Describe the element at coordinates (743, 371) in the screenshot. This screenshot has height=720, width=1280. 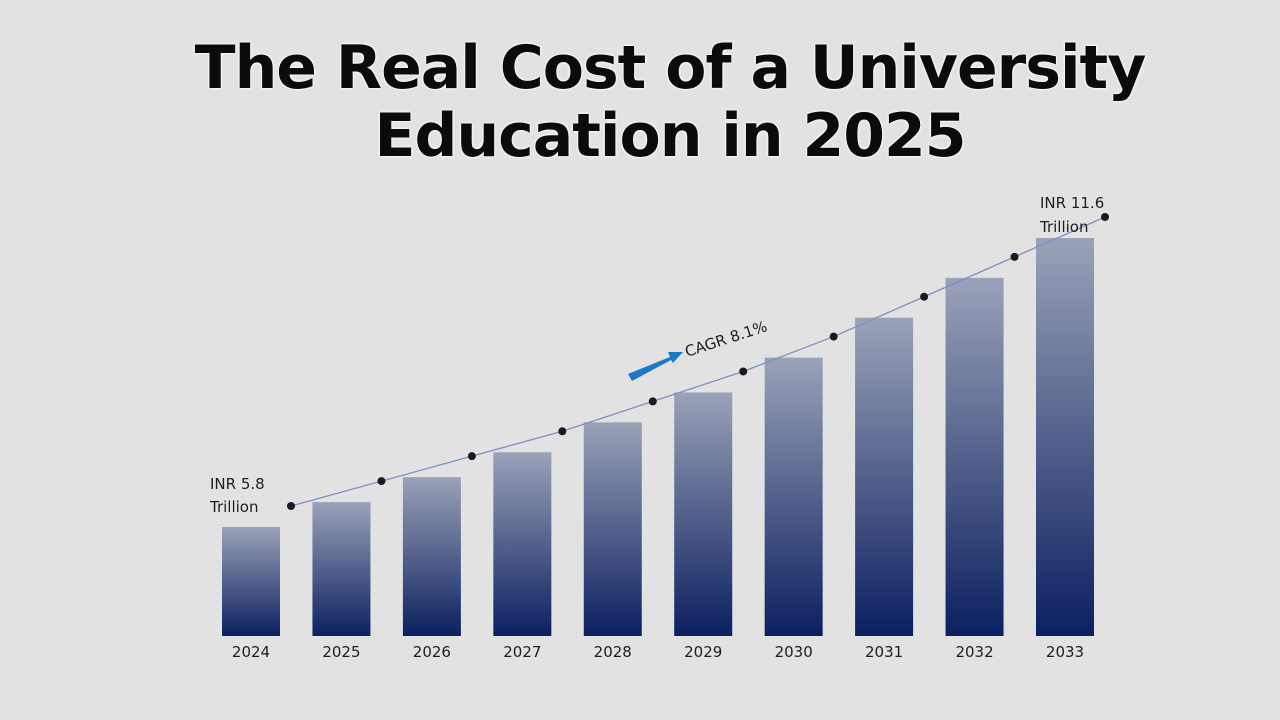
I see `trend-point-2029` at that location.